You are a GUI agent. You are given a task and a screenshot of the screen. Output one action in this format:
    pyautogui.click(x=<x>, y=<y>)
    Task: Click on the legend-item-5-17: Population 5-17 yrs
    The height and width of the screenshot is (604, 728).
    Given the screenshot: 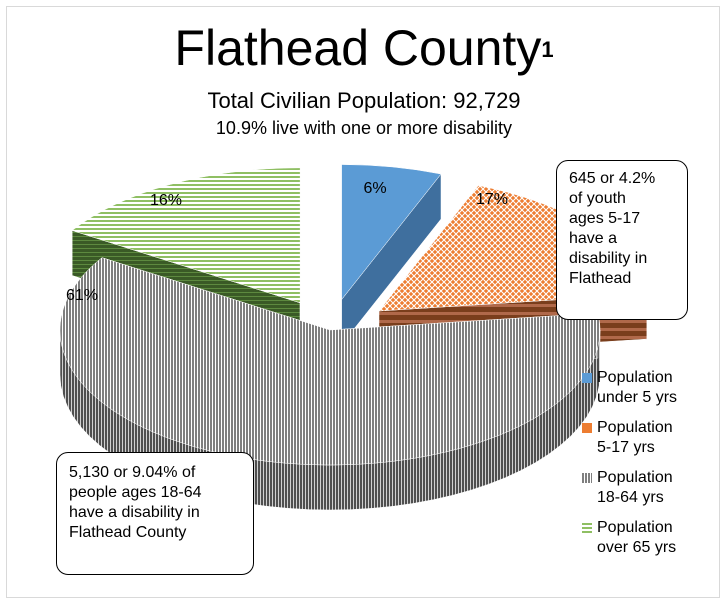 What is the action you would take?
    pyautogui.click(x=652, y=438)
    